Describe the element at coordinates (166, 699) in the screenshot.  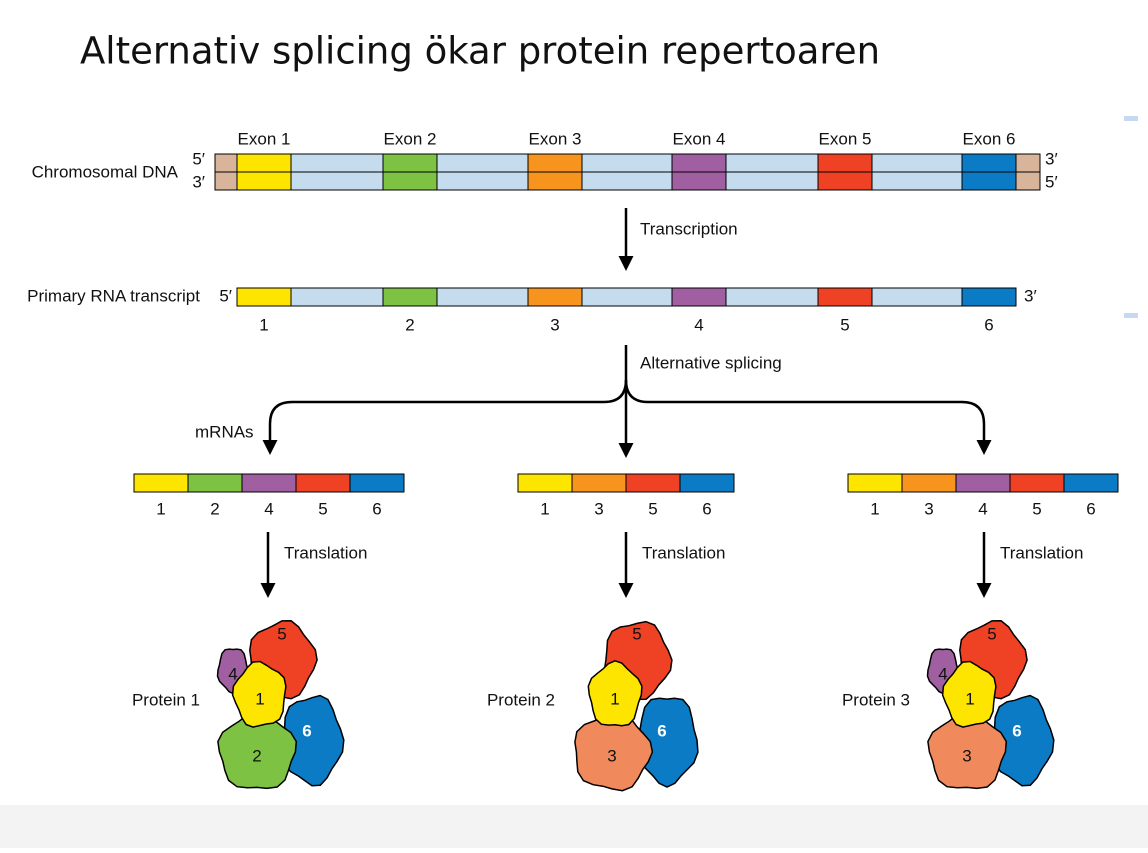
I see `label: Protein 1` at that location.